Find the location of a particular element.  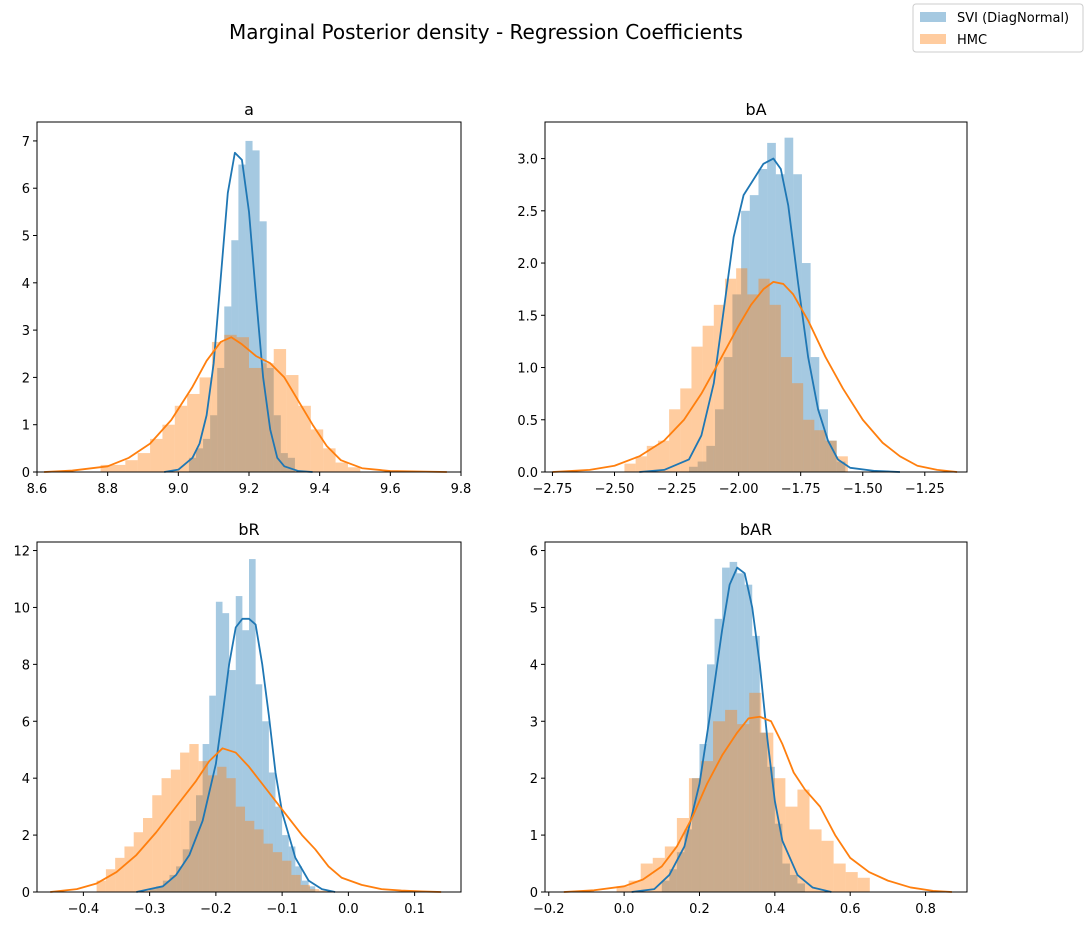

legend-label-svi: SVI (DiagNormal) is located at coordinates (1013, 18).